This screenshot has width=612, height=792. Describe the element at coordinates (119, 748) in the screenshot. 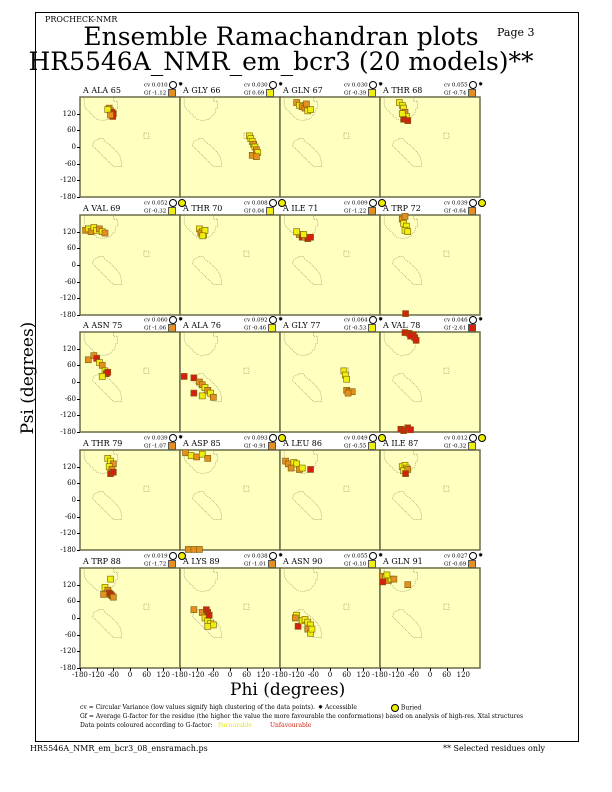

I see `footer-filename: HR5546A_NMR_em_bcr3_08_ensramach.ps` at that location.